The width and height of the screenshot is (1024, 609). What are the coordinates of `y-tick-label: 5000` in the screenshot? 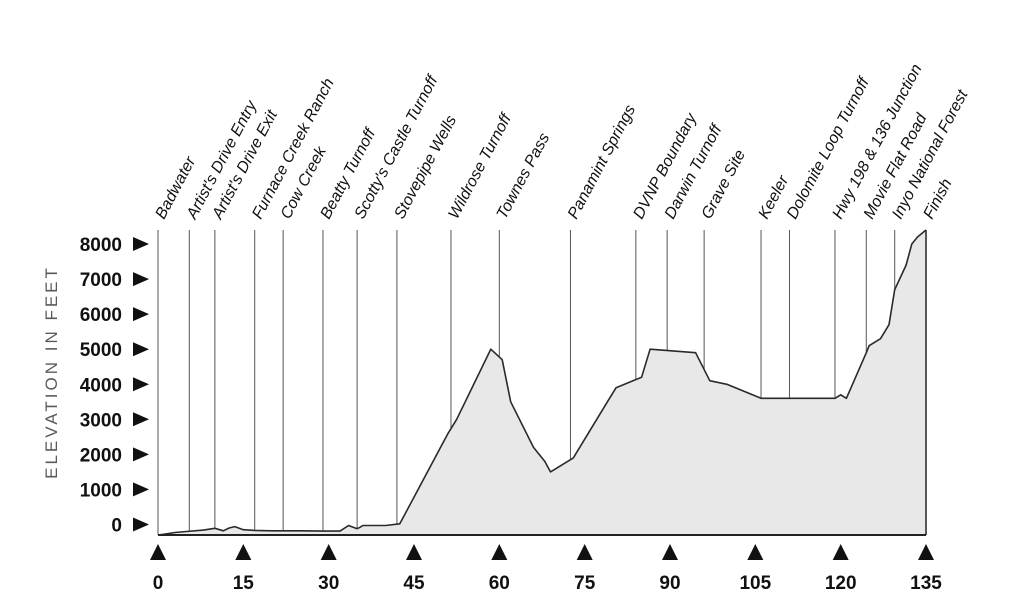 It's located at (101, 350).